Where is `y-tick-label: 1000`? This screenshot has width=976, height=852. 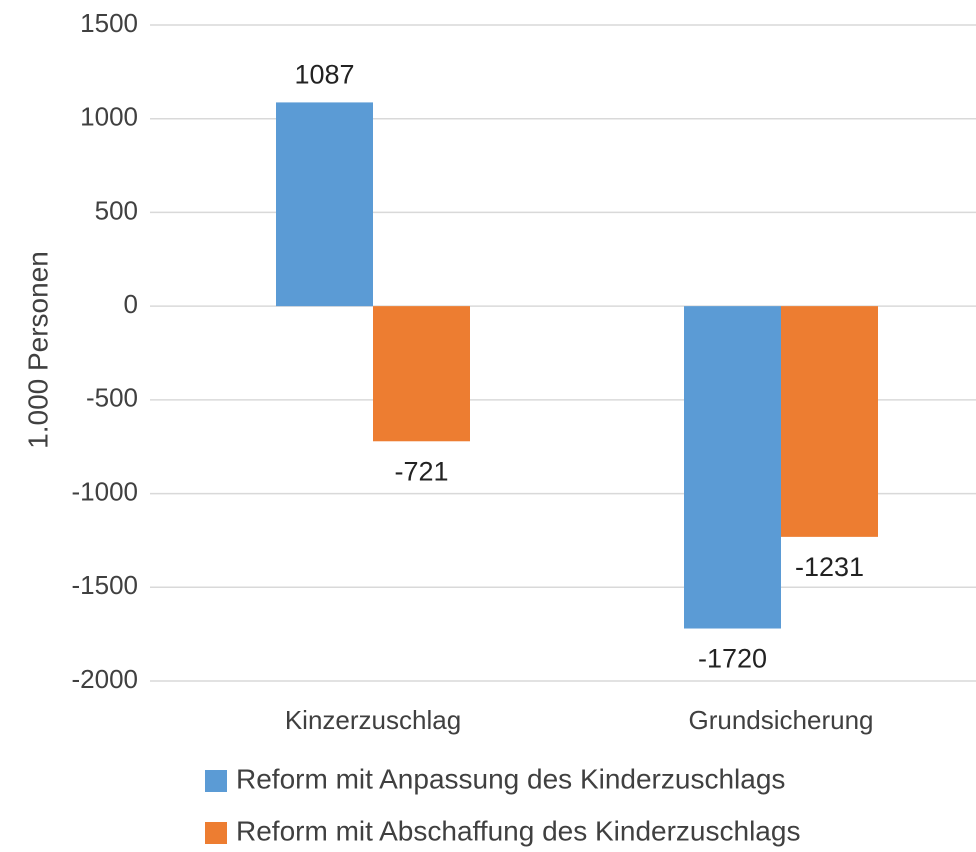 y-tick-label: 1000 is located at coordinates (109, 117).